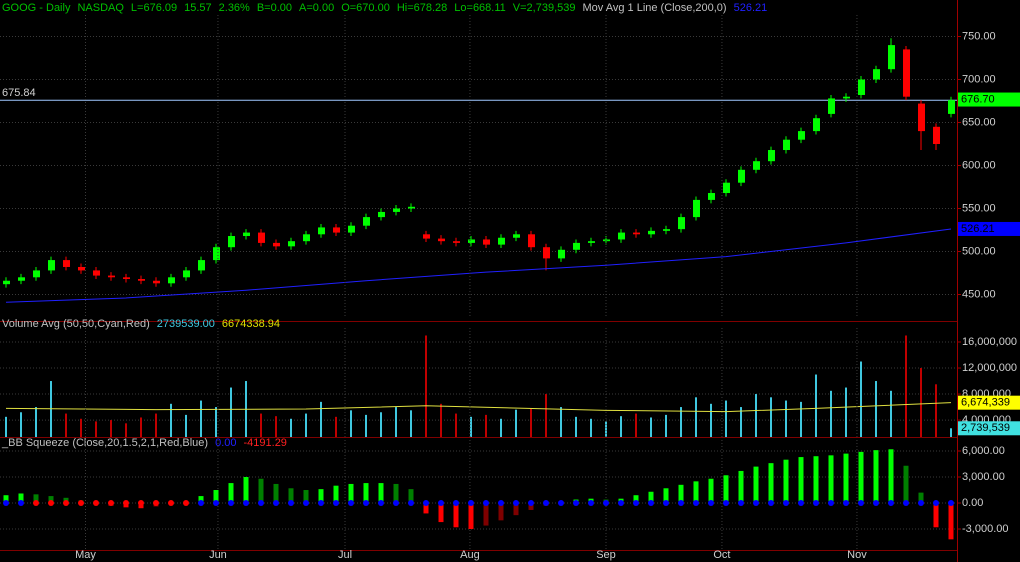 The height and width of the screenshot is (562, 1020). What do you see at coordinates (985, 428) in the screenshot?
I see `price-marker-label: 2,739,539` at bounding box center [985, 428].